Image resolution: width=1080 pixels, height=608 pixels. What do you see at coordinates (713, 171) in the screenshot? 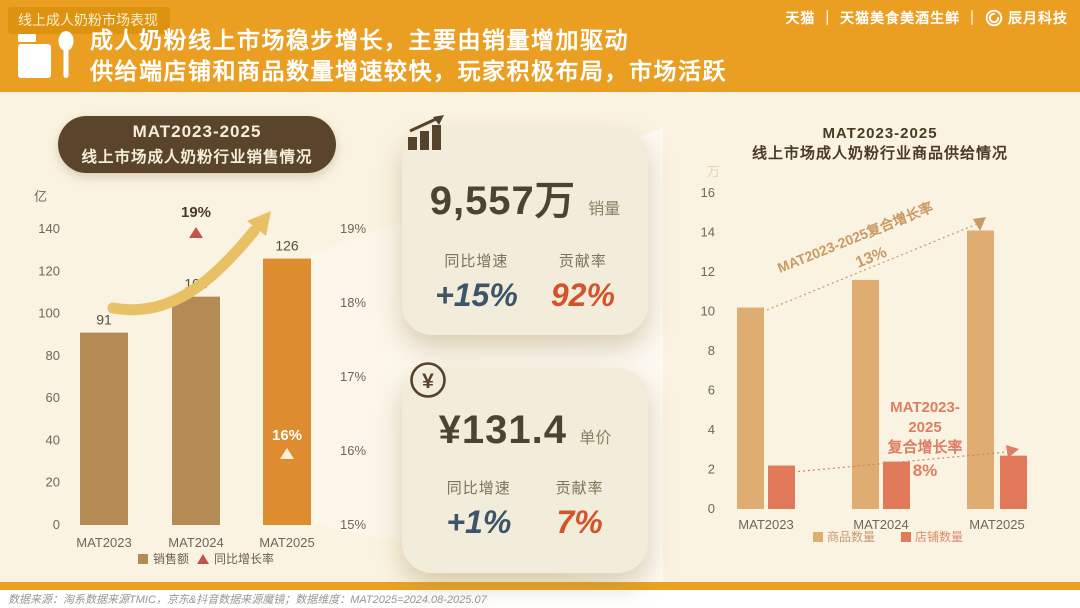
I see `svg-text: 万` at bounding box center [713, 171].